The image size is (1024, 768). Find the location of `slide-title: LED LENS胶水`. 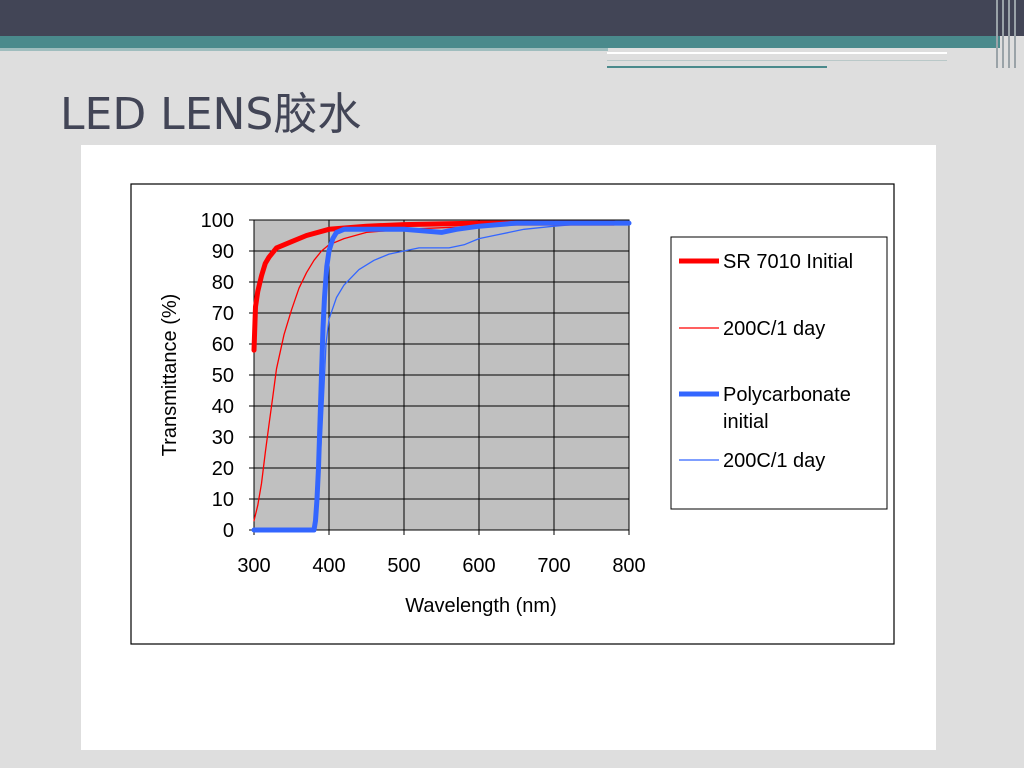

slide-title: LED LENS胶水 is located at coordinates (211, 114).